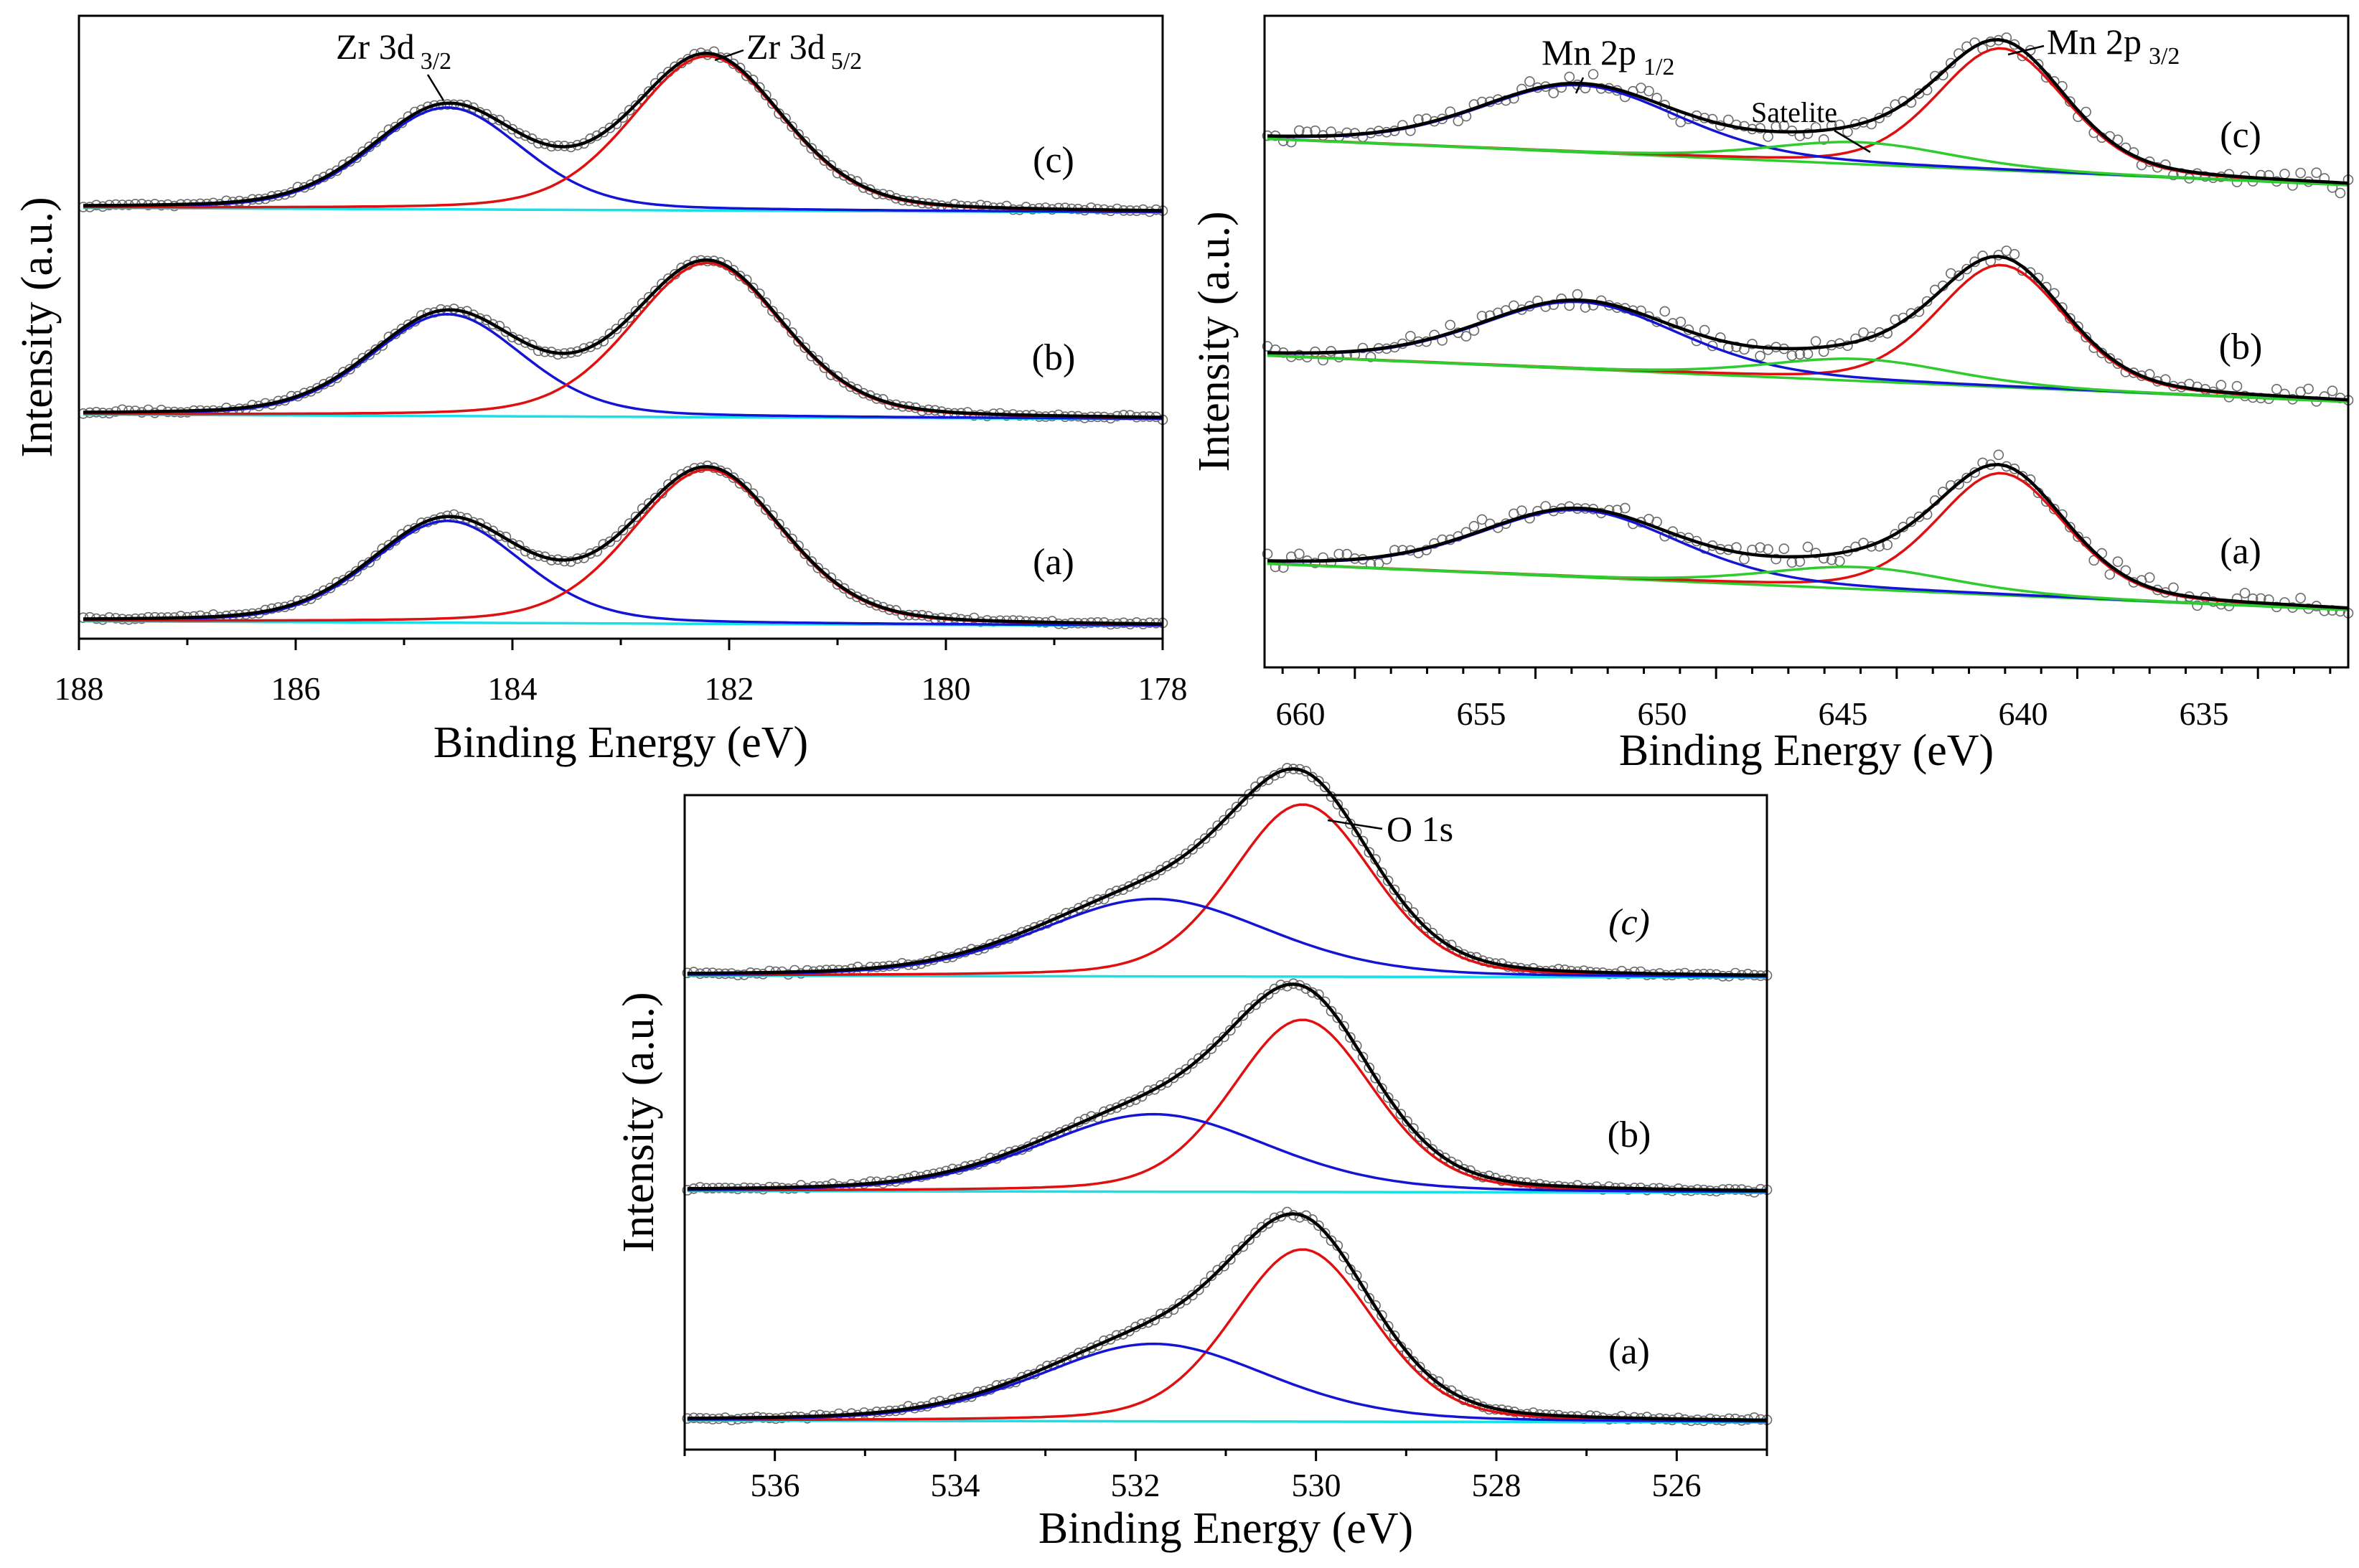 The height and width of the screenshot is (1568, 2359). What do you see at coordinates (513, 688) in the screenshot?
I see `x-tick-label: 184` at bounding box center [513, 688].